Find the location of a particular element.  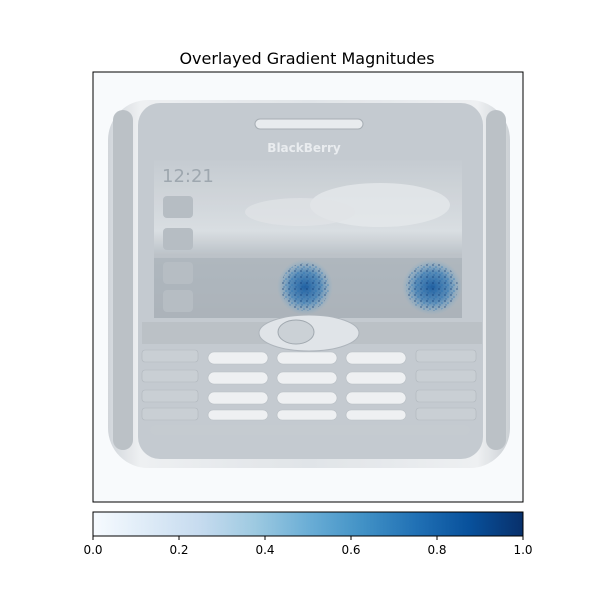

phone-clock-text: 12:21 is located at coordinates (188, 176).